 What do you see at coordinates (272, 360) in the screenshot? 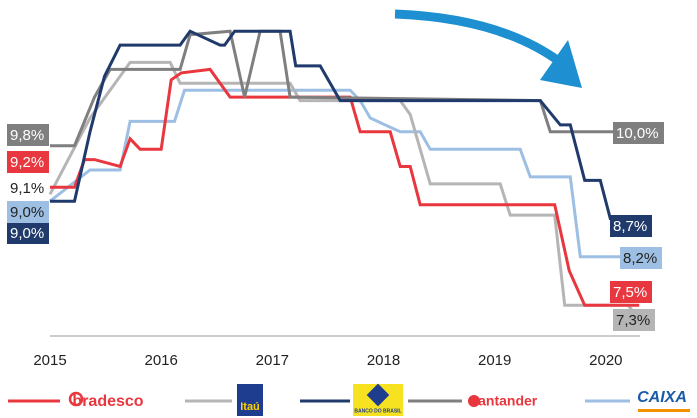
I see `x-tick-label: 2017` at bounding box center [272, 360].